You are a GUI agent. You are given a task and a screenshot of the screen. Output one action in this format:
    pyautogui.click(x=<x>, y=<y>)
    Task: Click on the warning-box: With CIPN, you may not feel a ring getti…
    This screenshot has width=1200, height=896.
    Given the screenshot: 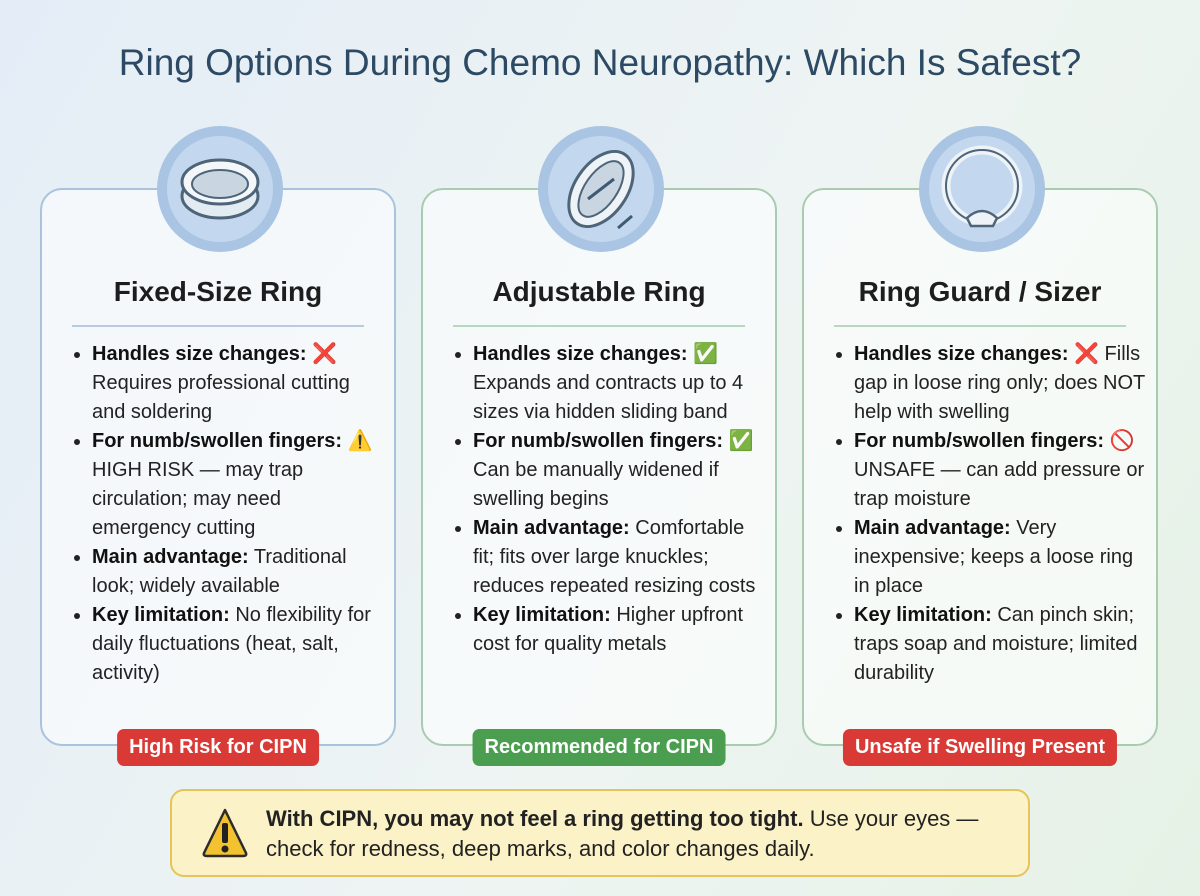 What is the action you would take?
    pyautogui.click(x=600, y=833)
    